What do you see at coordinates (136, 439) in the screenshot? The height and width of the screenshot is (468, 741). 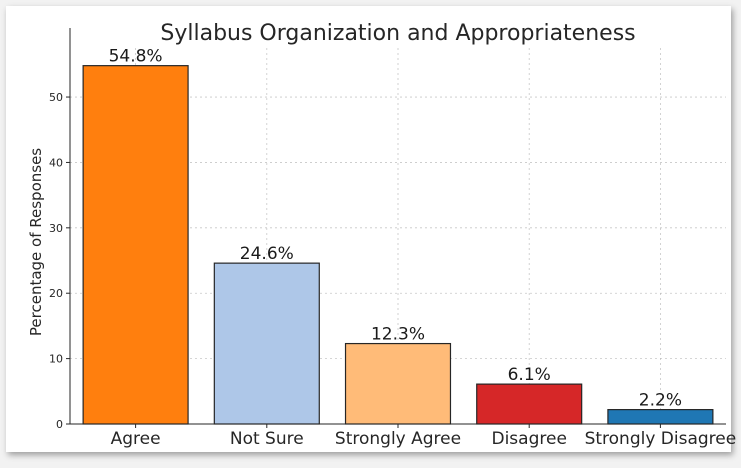 I see `x-tick-label: Agree` at bounding box center [136, 439].